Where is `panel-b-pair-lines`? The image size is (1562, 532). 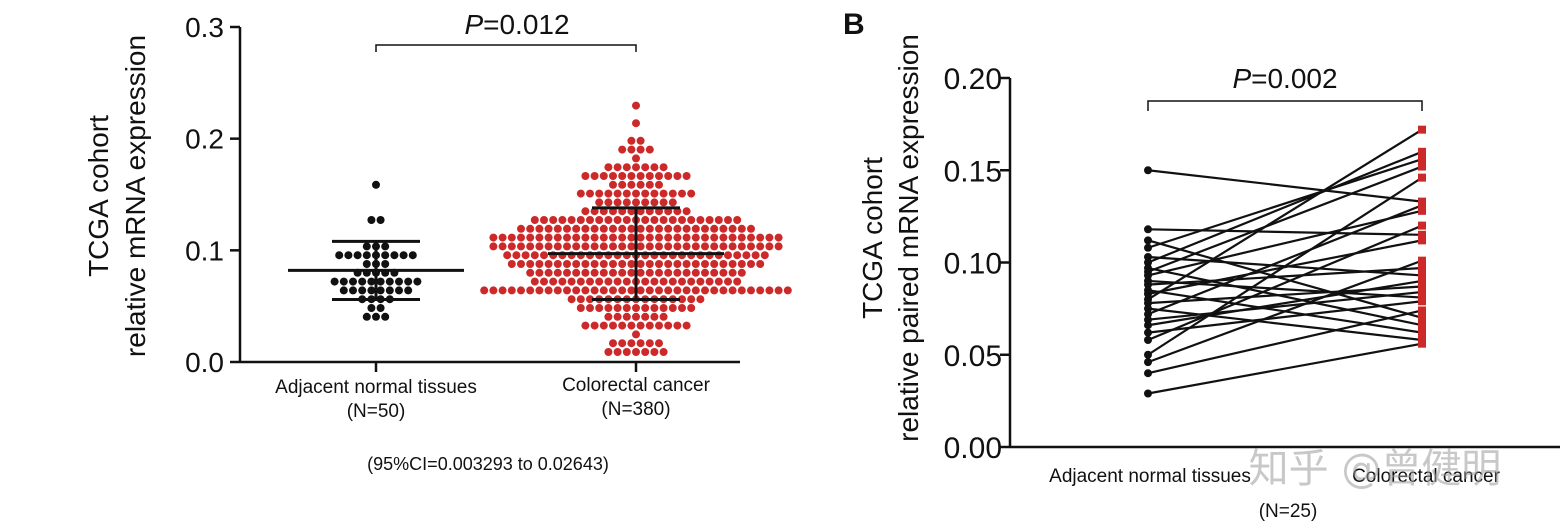 panel-b-pair-lines is located at coordinates (1285, 261).